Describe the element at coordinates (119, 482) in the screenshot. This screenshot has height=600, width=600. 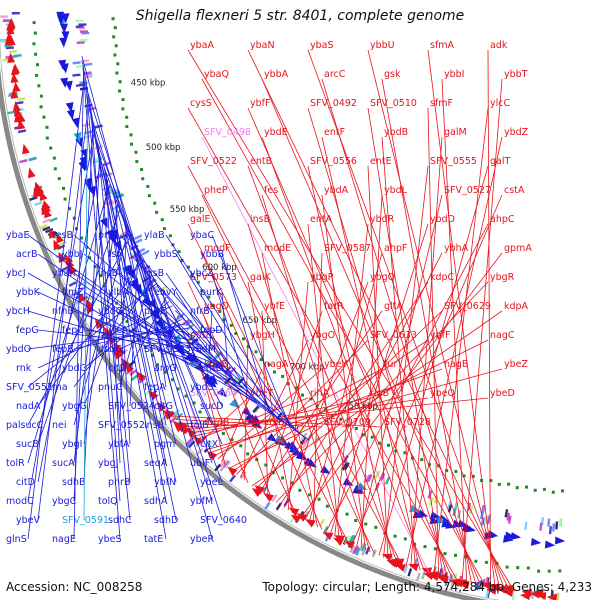
I see `reverse-gene-label: phrB` at that location.